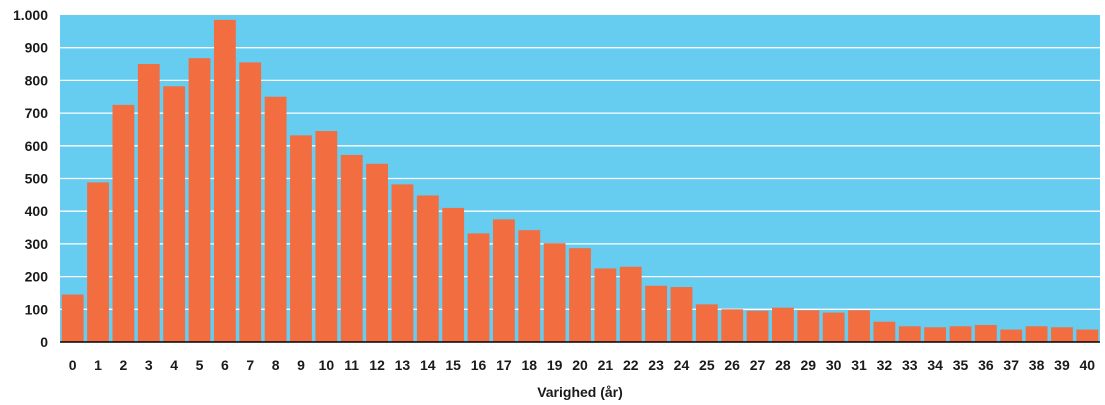  Describe the element at coordinates (732, 365) in the screenshot. I see `x-tick-label: 26` at that location.